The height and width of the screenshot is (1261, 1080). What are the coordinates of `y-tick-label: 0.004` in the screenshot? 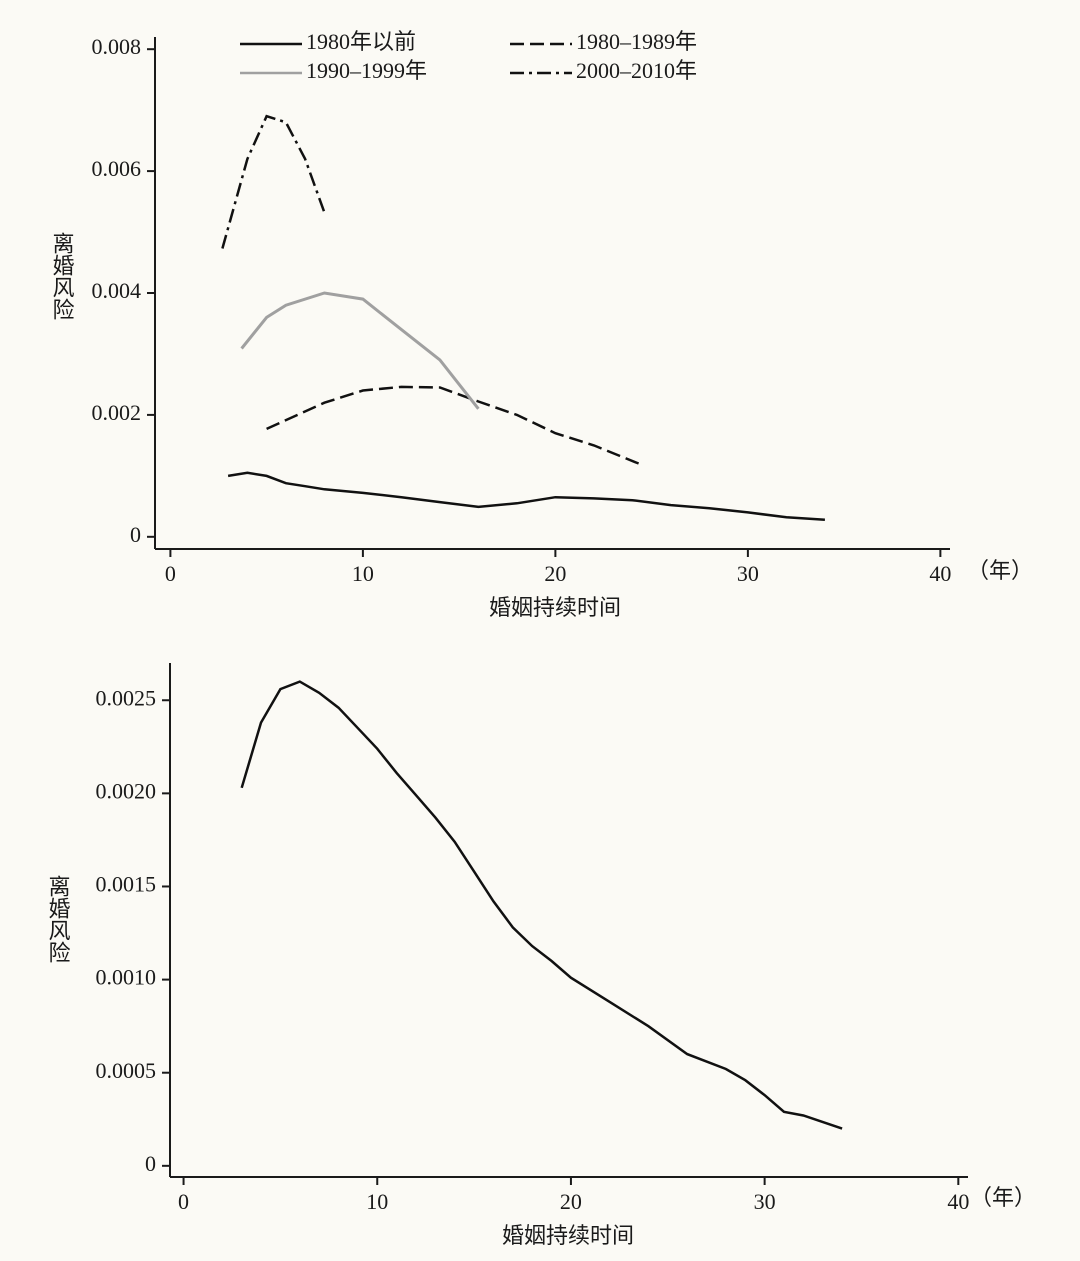 It's located at (117, 290).